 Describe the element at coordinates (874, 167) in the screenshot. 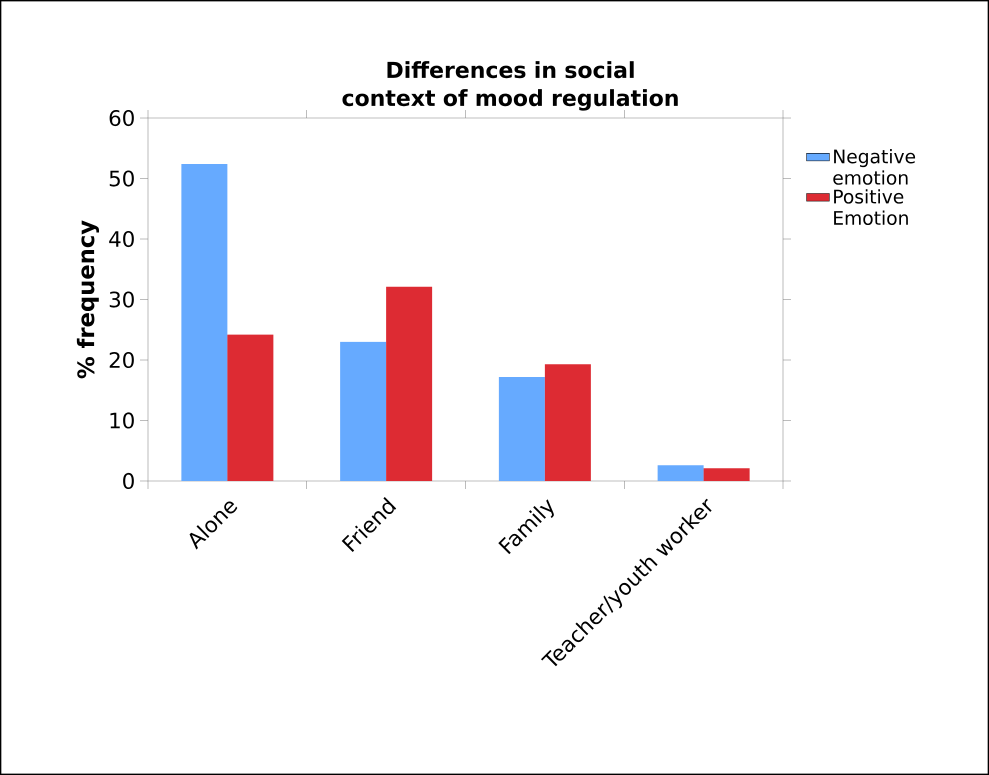

I see `legend-label: Negative emotion` at that location.